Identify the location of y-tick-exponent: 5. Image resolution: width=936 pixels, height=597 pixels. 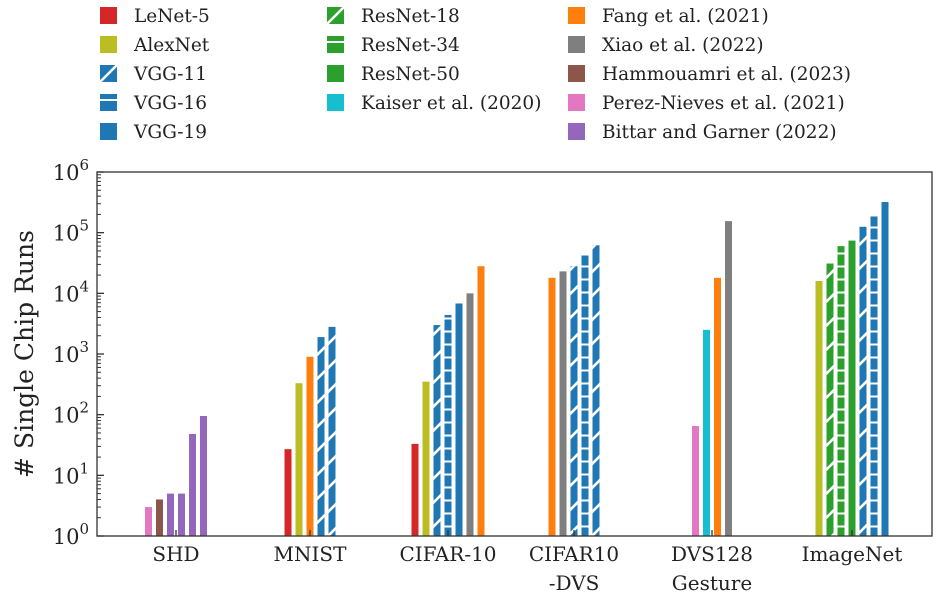
(84, 226).